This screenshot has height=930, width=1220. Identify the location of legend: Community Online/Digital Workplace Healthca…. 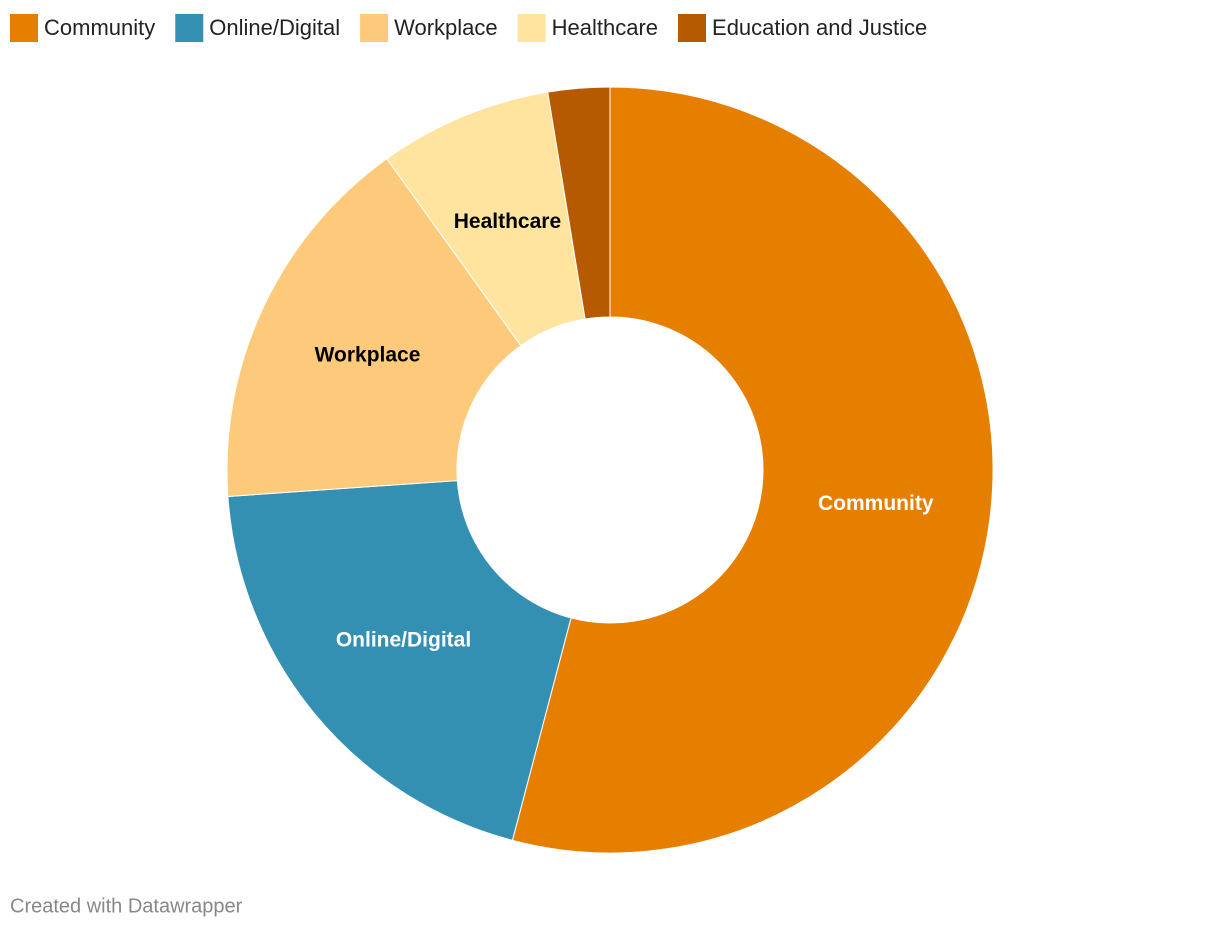
(468, 28).